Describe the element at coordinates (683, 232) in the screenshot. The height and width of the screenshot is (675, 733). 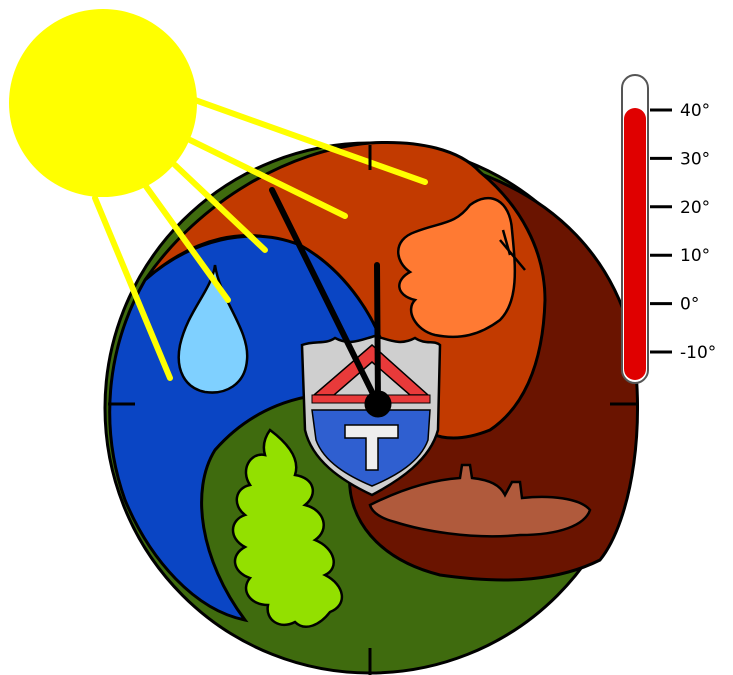
I see `thermometer-scale: 40° 30° 20° 10° 0° -10°` at that location.